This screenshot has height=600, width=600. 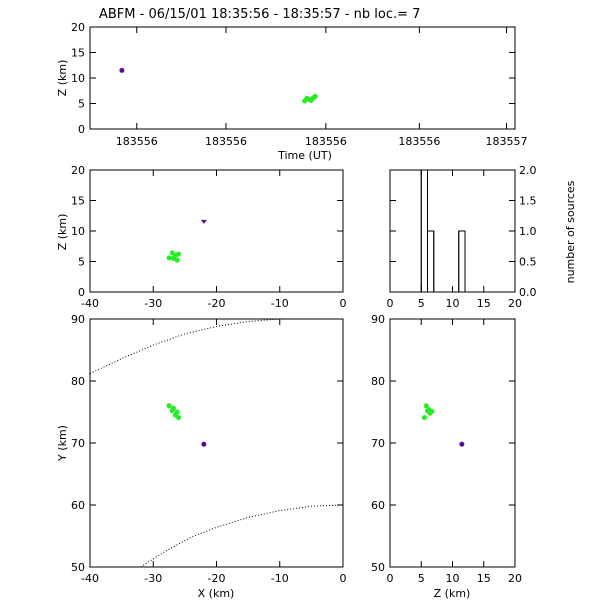 I want to click on histogram-ytick-label: 1.0, so click(x=528, y=231).